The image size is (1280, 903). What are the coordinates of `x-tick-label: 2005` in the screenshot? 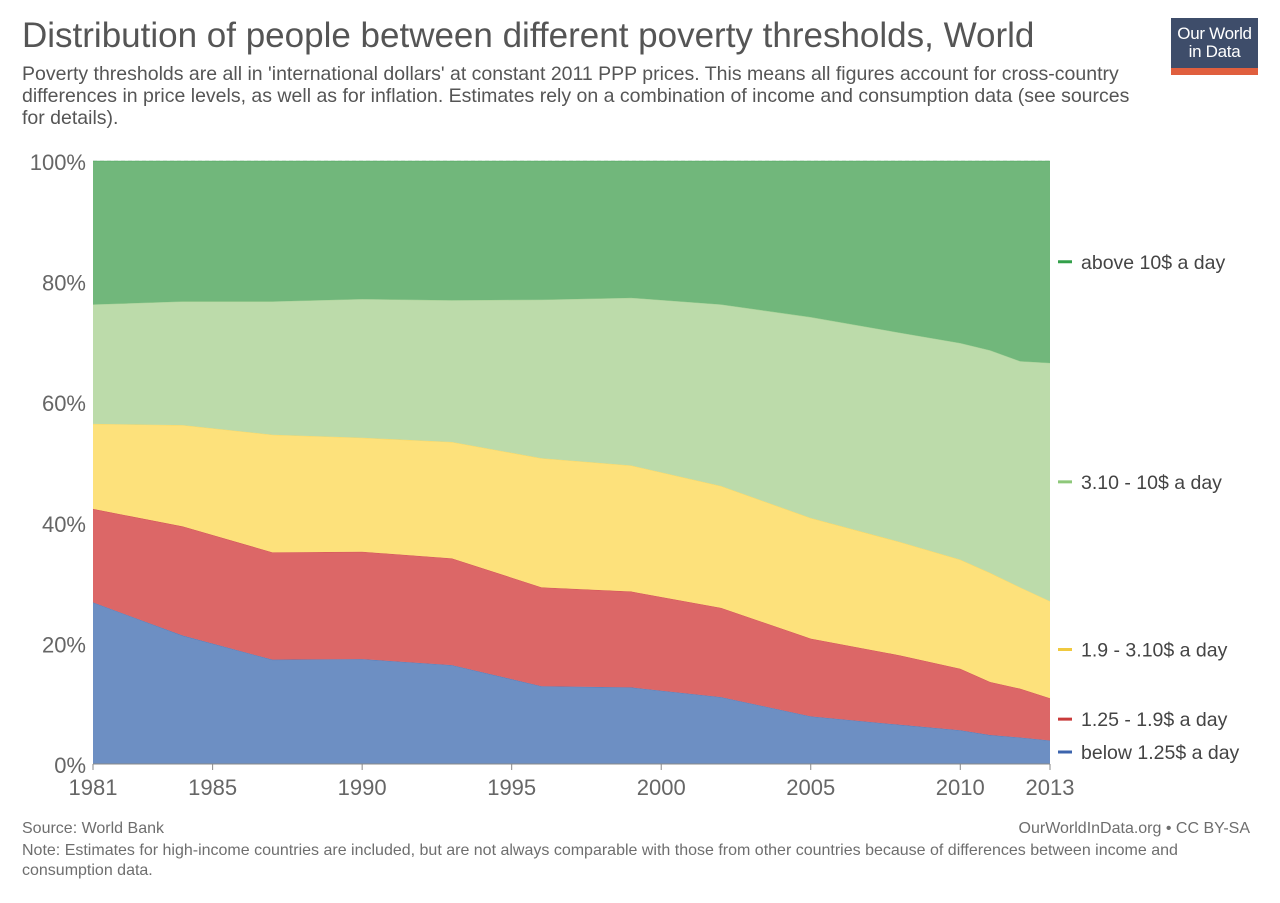 It's located at (810, 787).